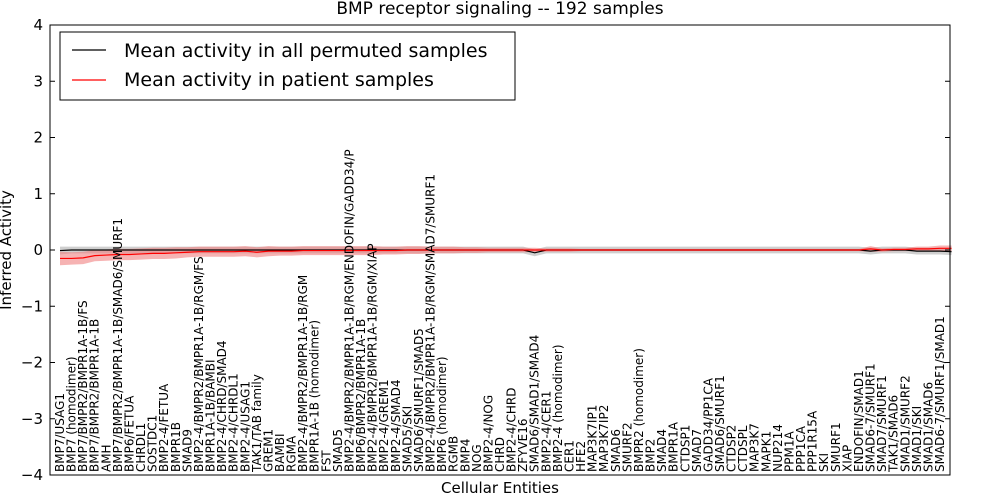 Image resolution: width=1000 pixels, height=500 pixels. I want to click on x-tick-label: BAMBI, so click(280, 452).